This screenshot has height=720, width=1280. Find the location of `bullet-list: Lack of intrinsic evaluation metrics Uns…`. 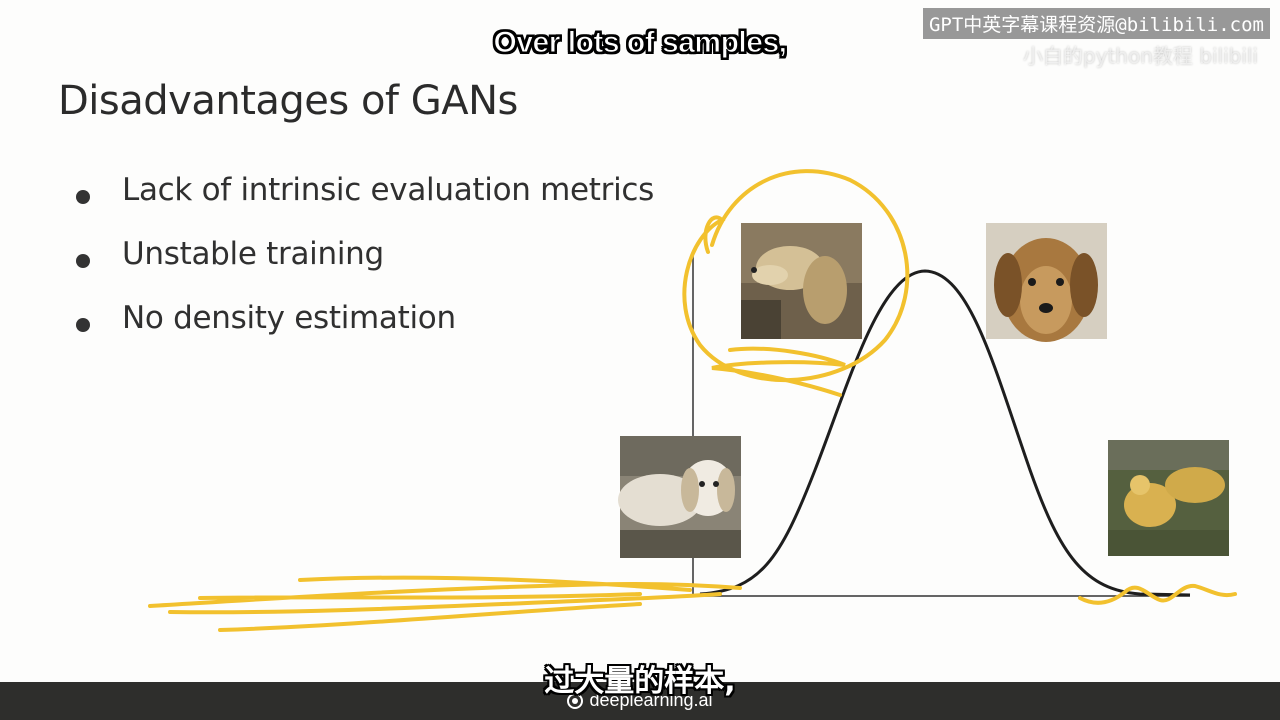

bullet-list: Lack of intrinsic evaluation metrics Uns… is located at coordinates (363, 268).